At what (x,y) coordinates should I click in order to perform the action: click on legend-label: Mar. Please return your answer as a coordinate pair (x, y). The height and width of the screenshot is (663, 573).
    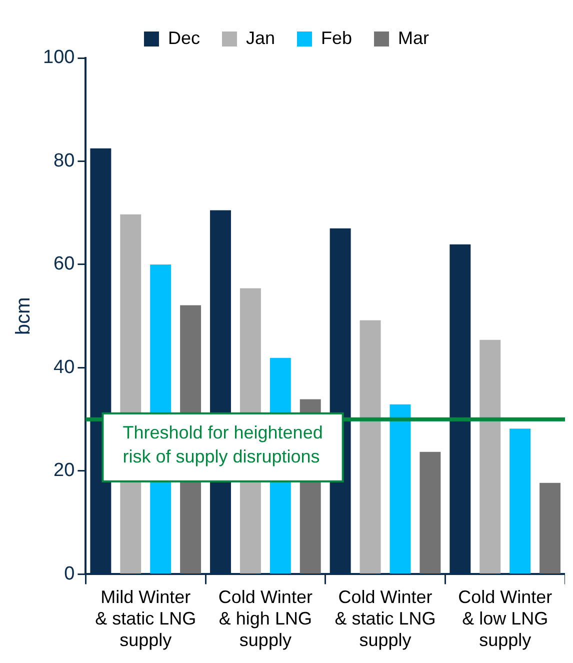
    Looking at the image, I should click on (414, 38).